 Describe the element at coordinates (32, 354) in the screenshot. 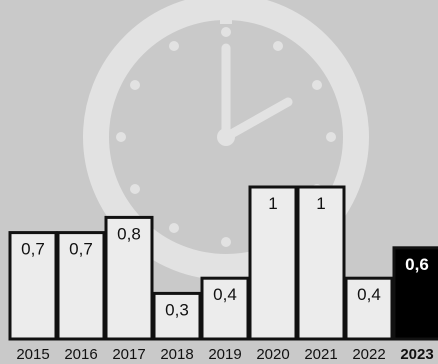

I see `tick-label-2015: 2015` at that location.